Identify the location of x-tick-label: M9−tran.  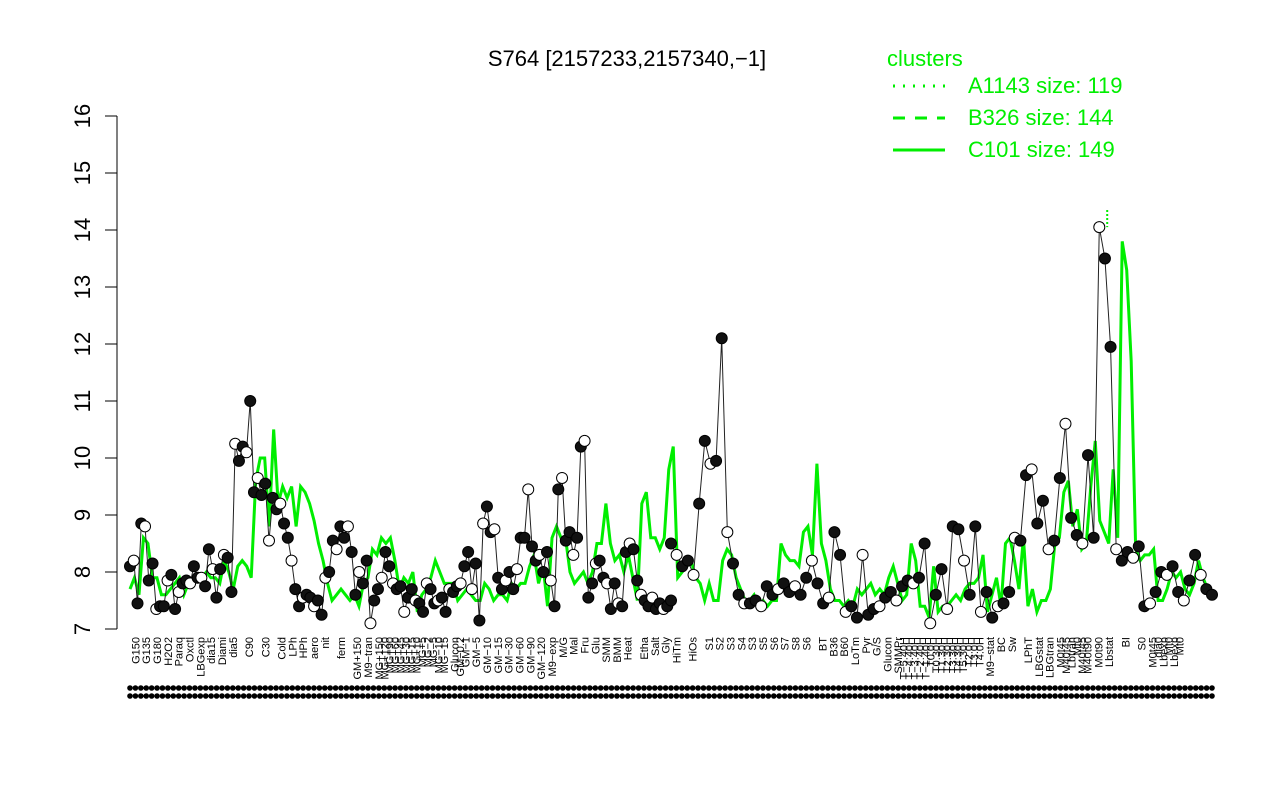
(369, 657).